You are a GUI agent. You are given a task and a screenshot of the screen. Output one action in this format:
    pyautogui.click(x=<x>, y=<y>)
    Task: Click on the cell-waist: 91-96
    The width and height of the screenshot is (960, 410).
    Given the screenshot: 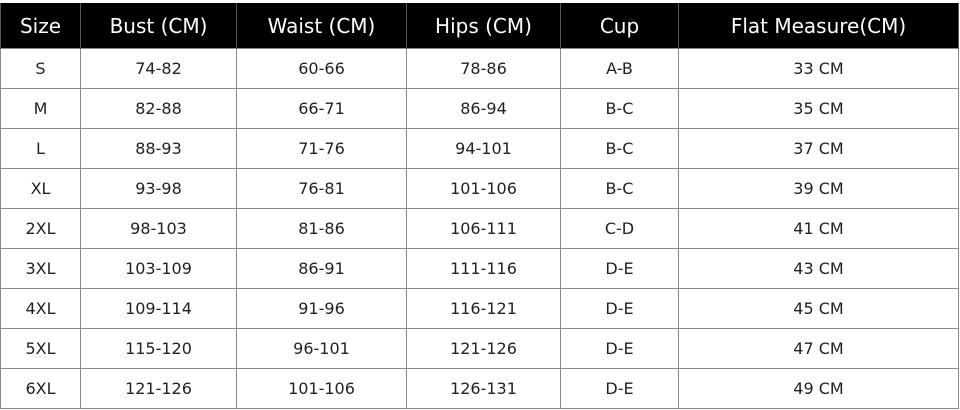 What is the action you would take?
    pyautogui.click(x=321, y=308)
    